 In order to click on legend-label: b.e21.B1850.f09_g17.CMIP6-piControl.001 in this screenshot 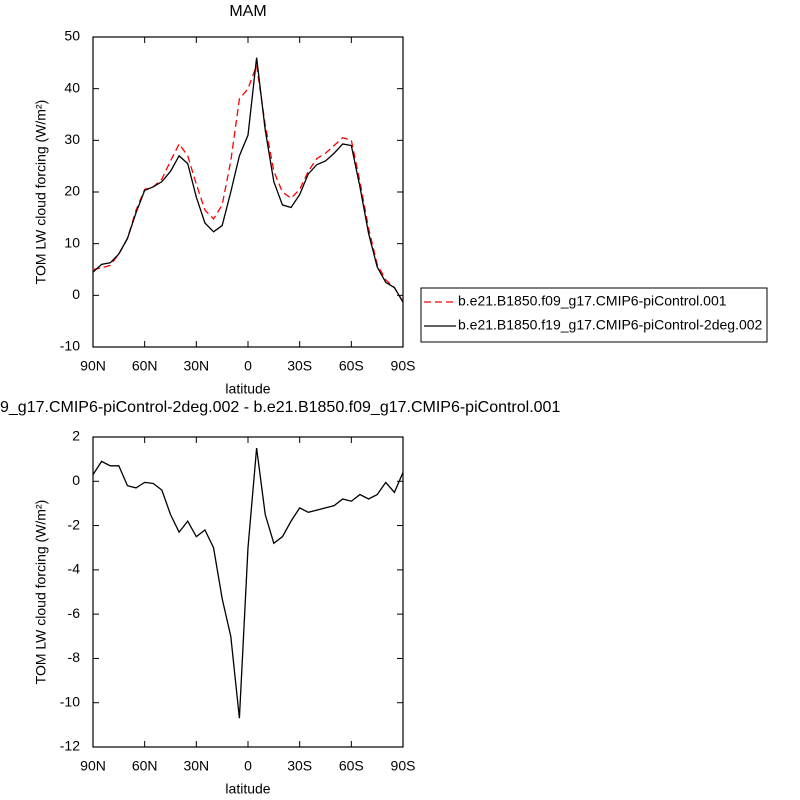, I will do `click(592, 301)`.